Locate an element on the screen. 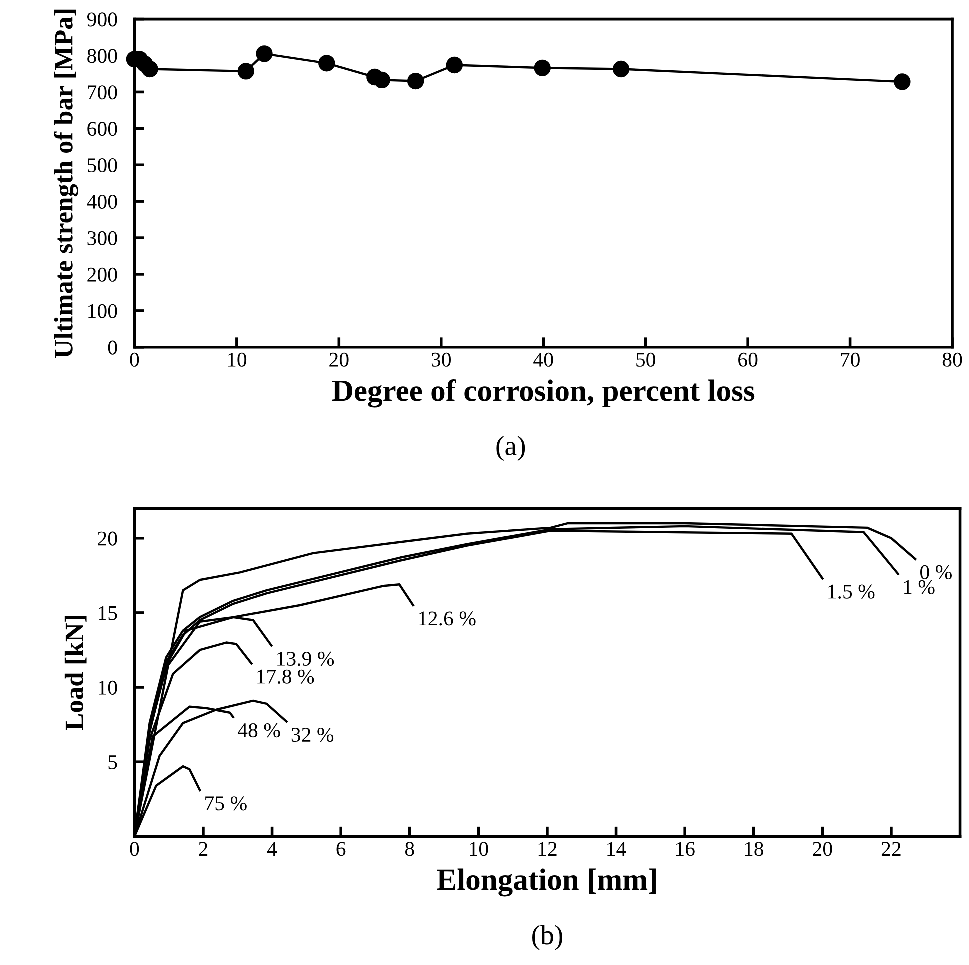 The image size is (969, 965). x-axis-title: Elongation [mm] is located at coordinates (546, 882).